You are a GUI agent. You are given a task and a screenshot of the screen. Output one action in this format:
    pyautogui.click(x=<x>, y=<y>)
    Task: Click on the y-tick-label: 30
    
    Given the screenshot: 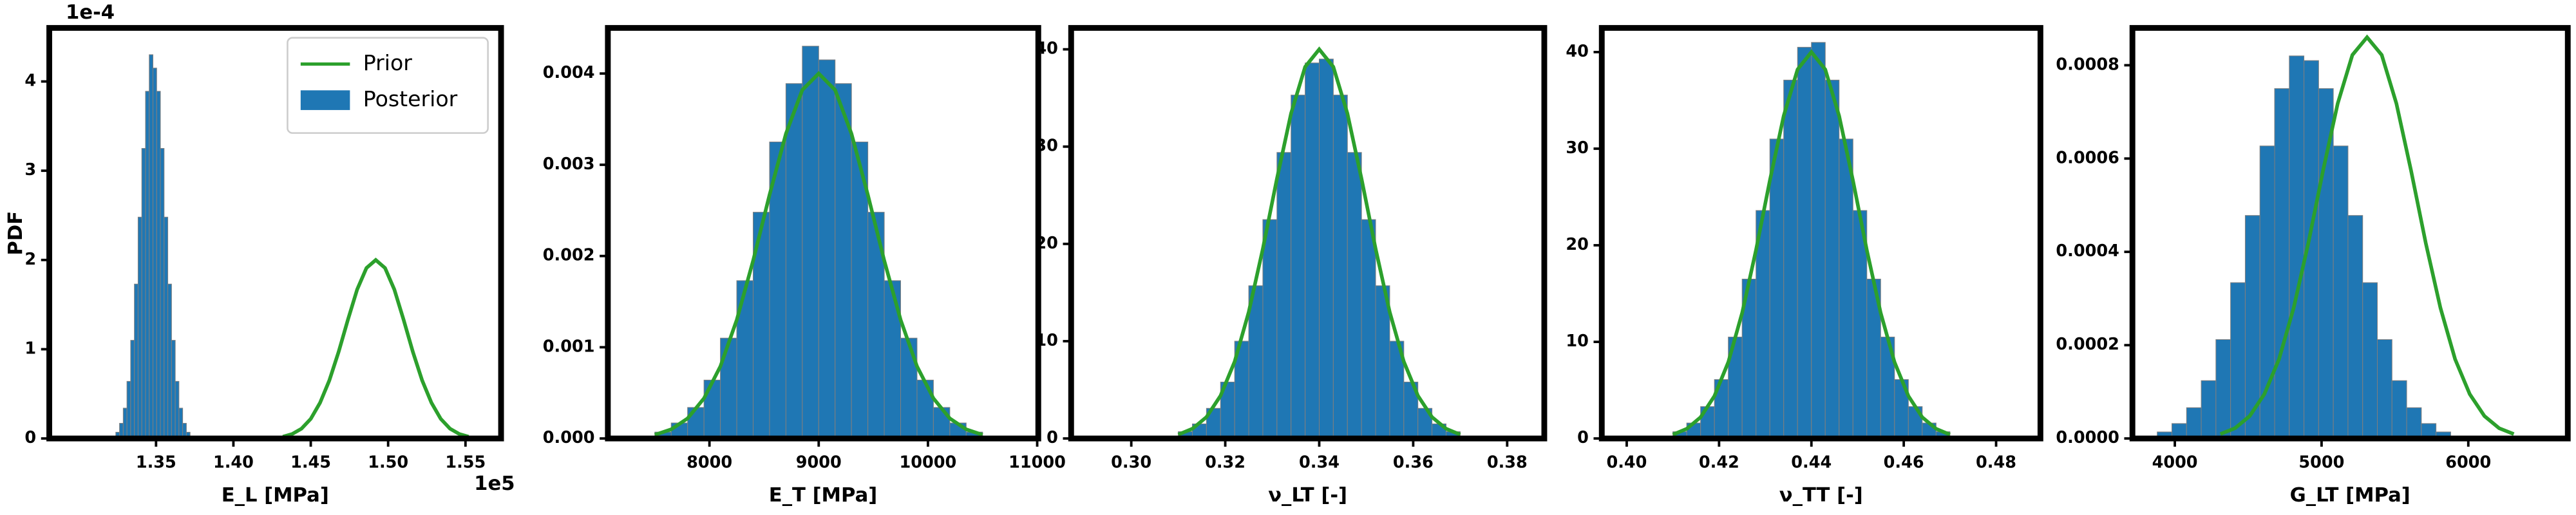 What is the action you would take?
    pyautogui.click(x=1046, y=146)
    